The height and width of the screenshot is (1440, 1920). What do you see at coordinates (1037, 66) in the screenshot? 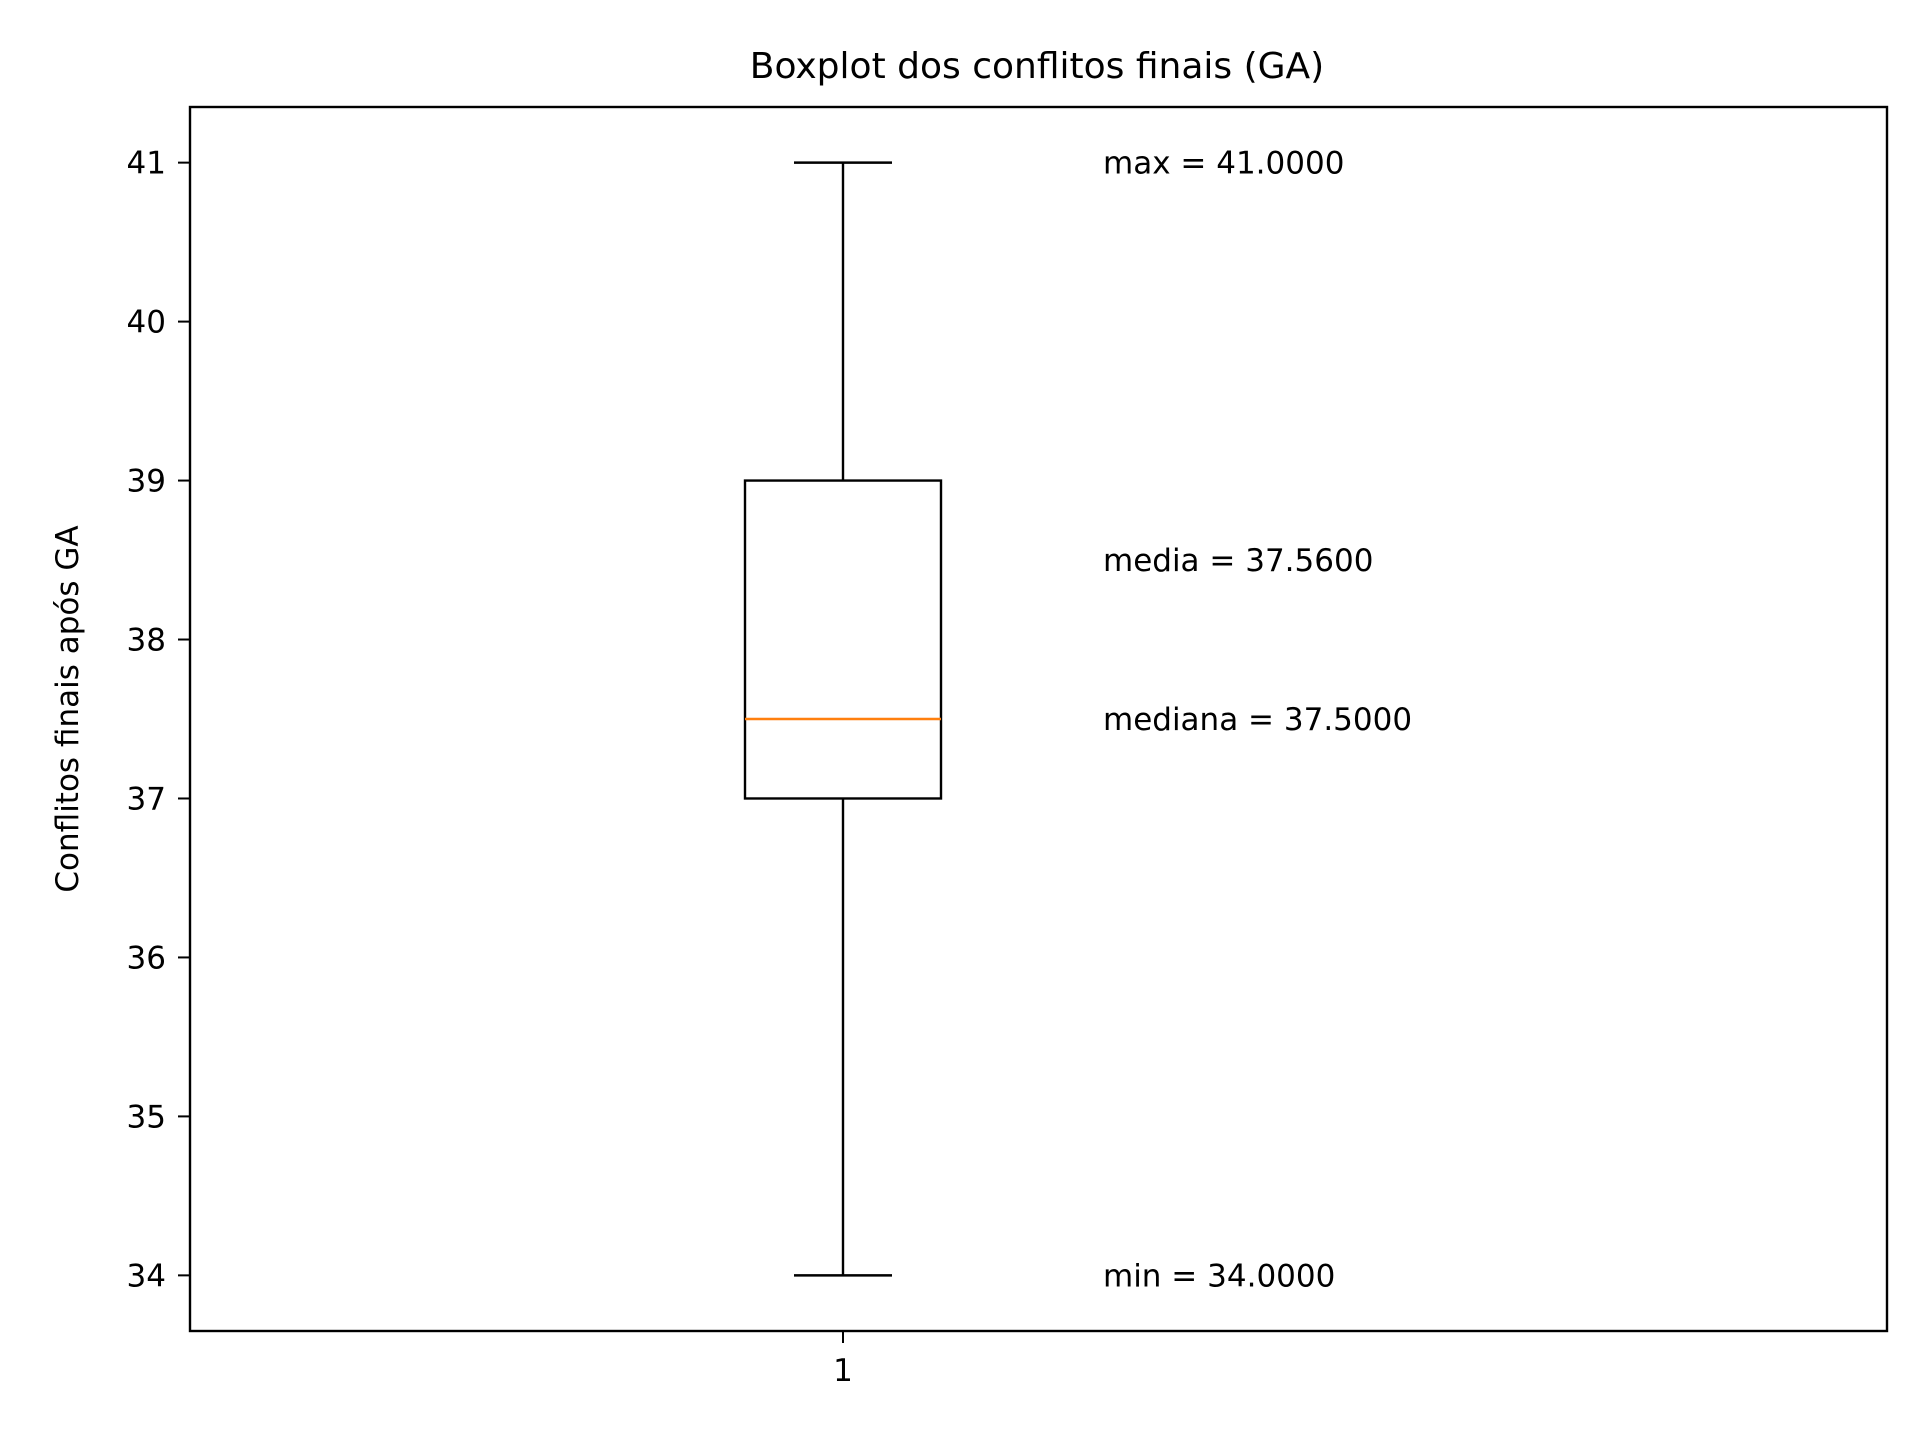
I see `chart-title: Boxplot dos conflitos finais (GA)` at bounding box center [1037, 66].